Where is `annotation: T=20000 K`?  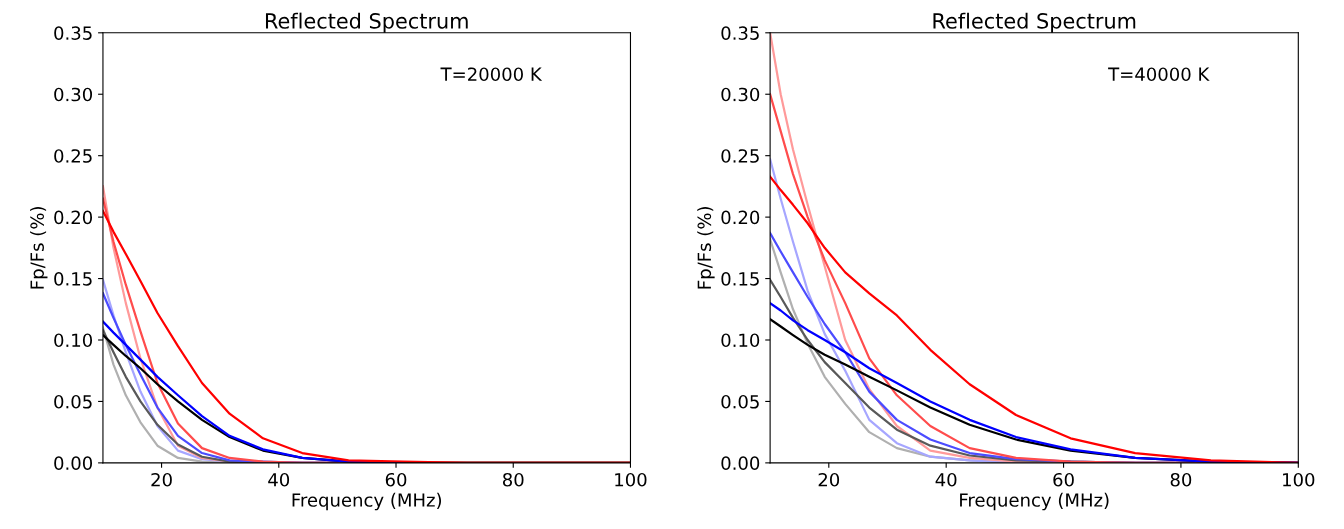
annotation: T=20000 K is located at coordinates (491, 74).